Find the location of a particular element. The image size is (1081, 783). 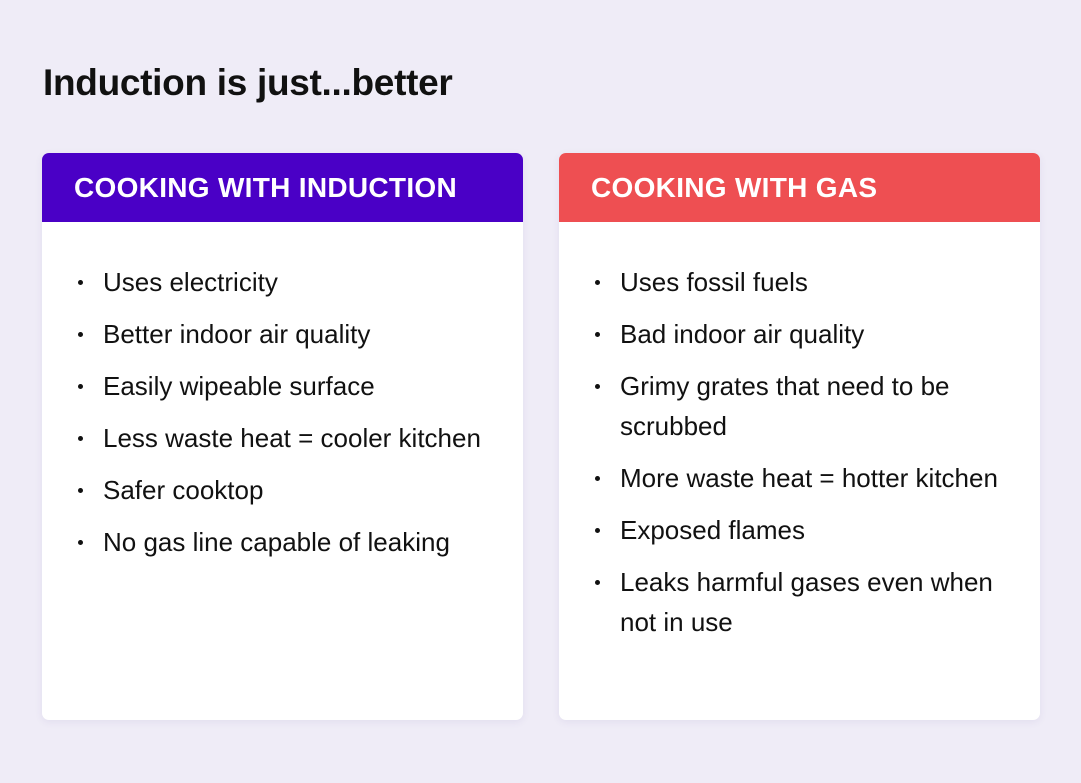

list-item: Leaks harmful gases even when not in use is located at coordinates (797, 602).